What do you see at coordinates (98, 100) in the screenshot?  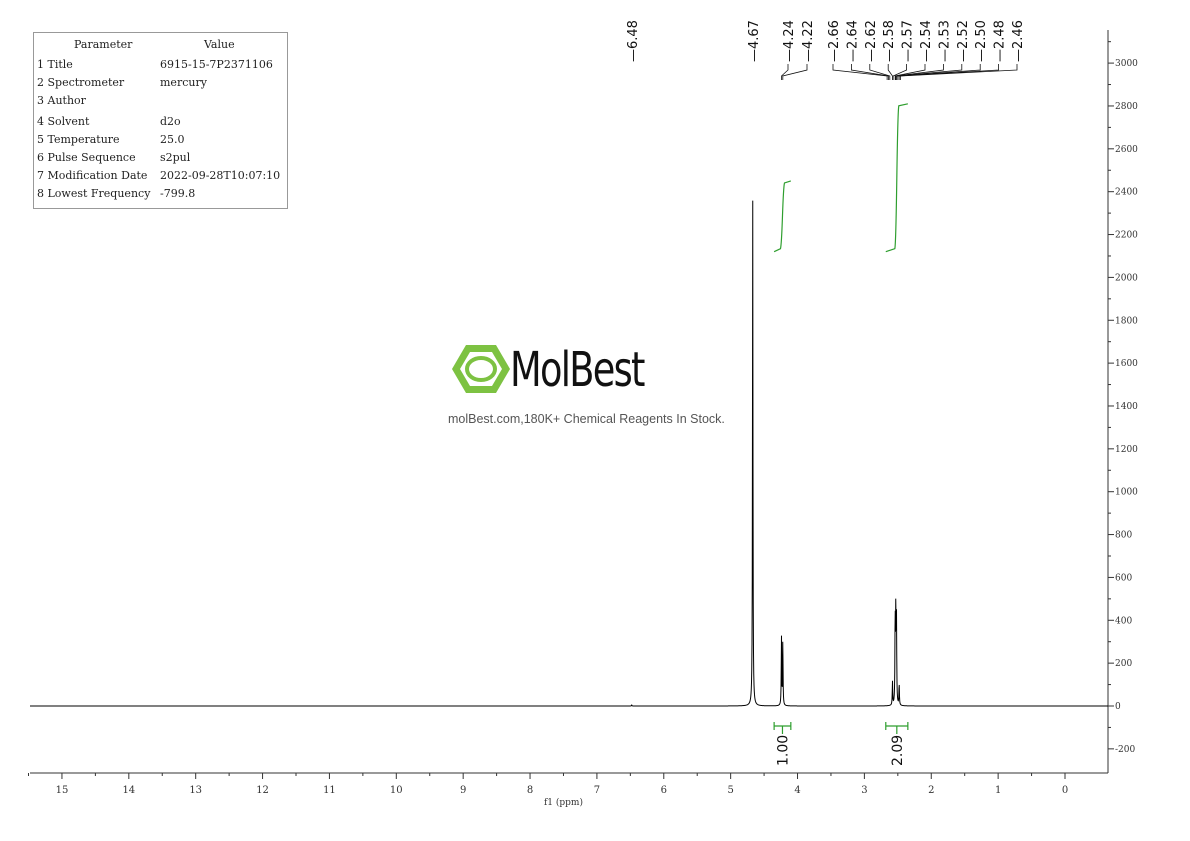 I see `parameter-row: 3 Author` at bounding box center [98, 100].